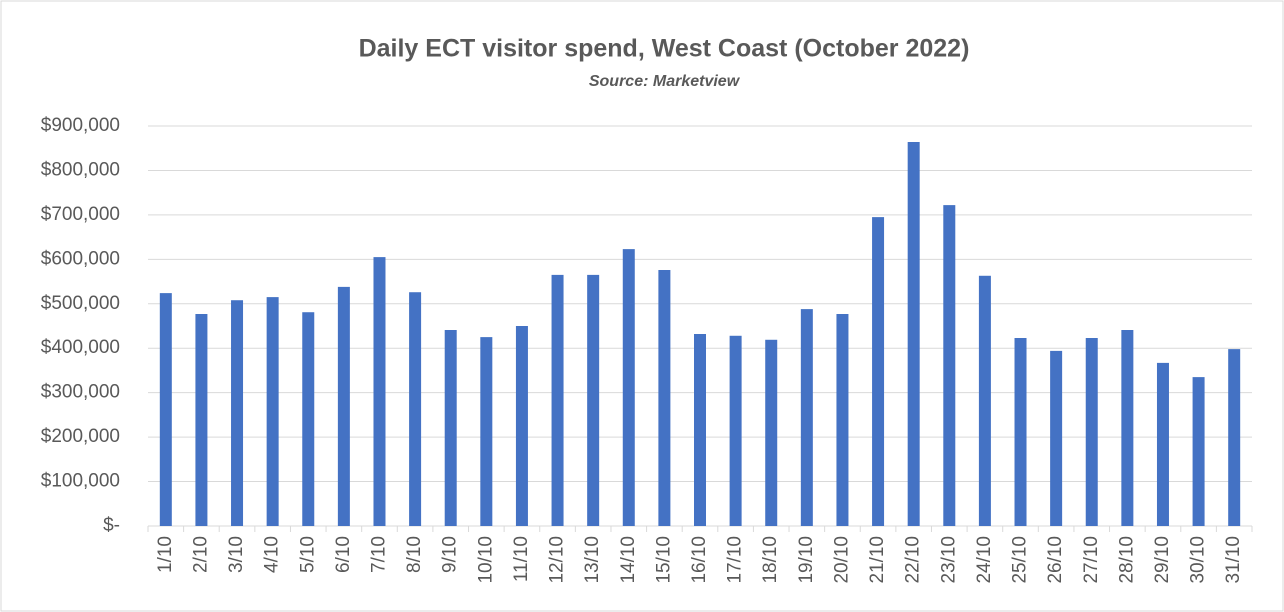 The height and width of the screenshot is (612, 1284). I want to click on x-tick-label: 23/10, so click(948, 560).